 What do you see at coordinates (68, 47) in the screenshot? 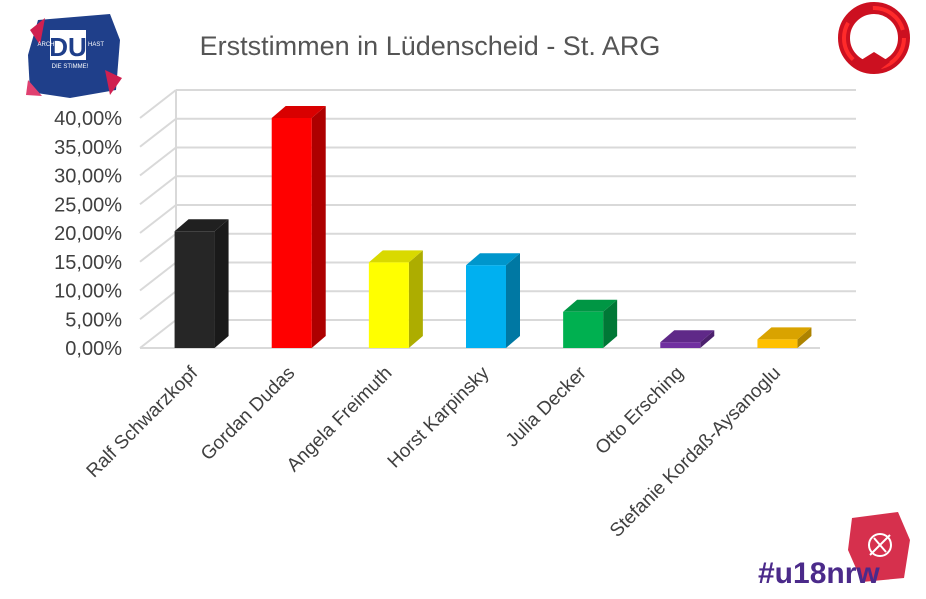
I see `logo-du-text: DU` at bounding box center [68, 47].